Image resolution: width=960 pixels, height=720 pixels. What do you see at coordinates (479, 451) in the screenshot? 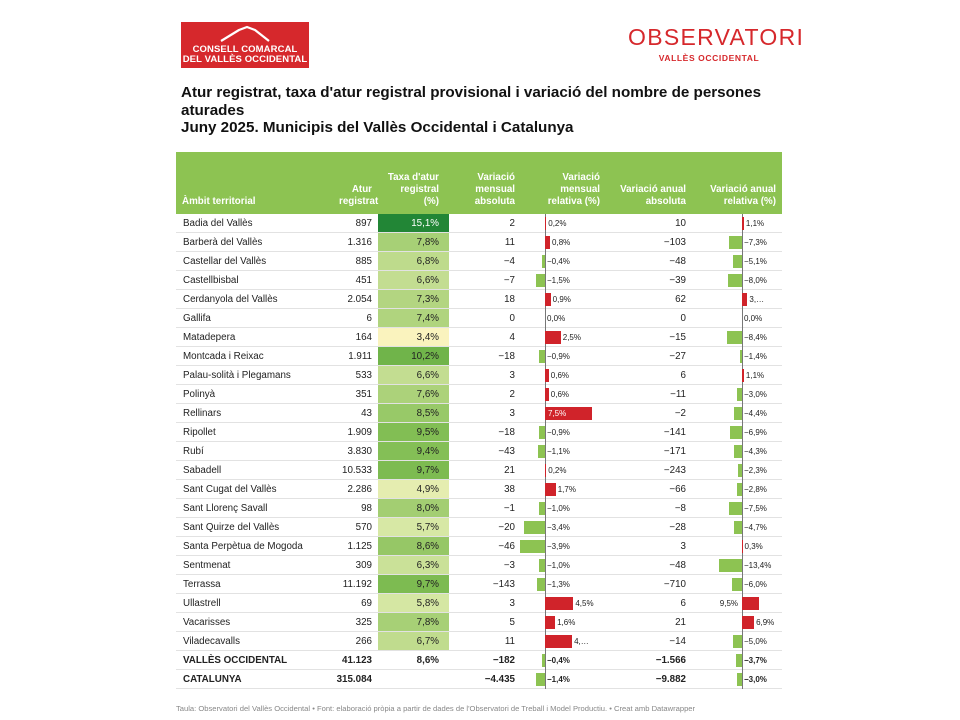
I see `table-row: Rubí 3.830 9,4% −43 −1,1% −171 −4,3%` at bounding box center [479, 451].